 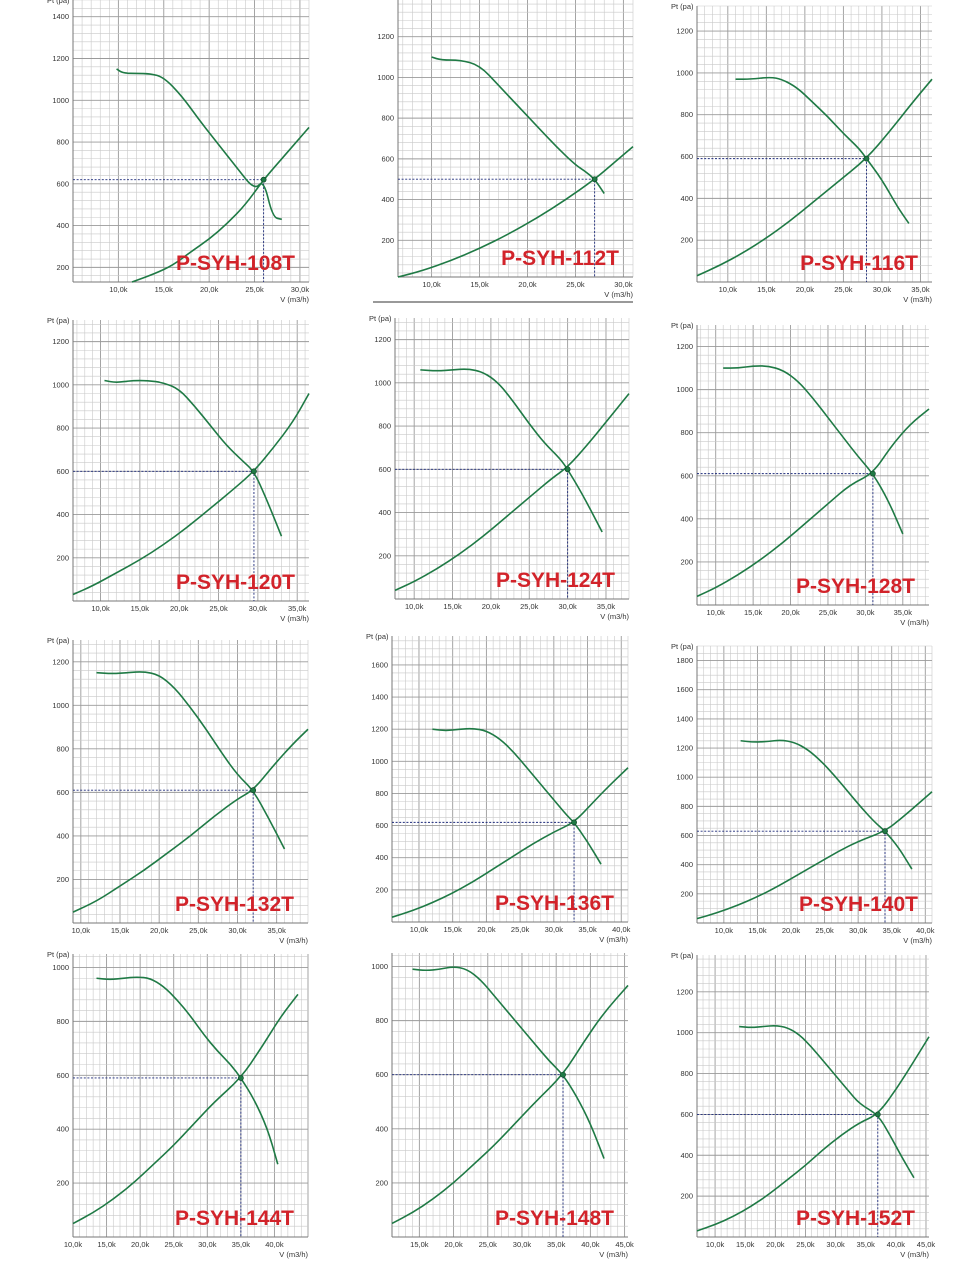 I want to click on y-tick-label: 1400, so click(x=684, y=718).